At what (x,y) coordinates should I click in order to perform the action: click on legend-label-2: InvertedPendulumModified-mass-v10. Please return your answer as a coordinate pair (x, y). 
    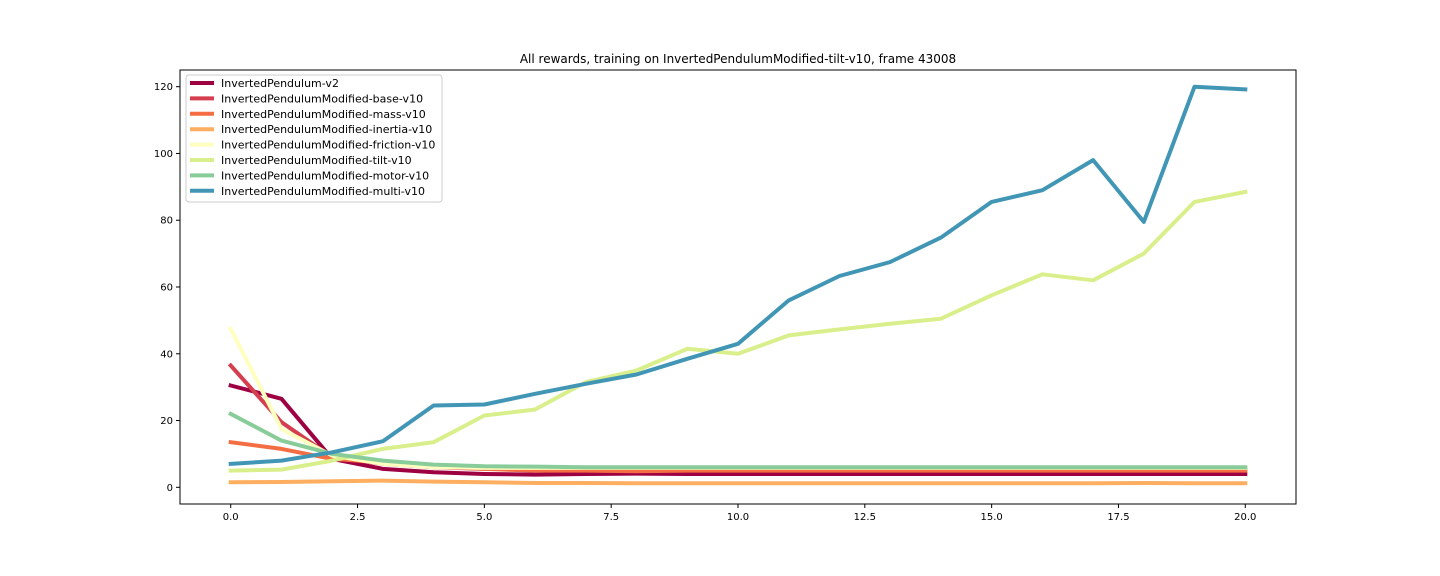
    Looking at the image, I should click on (323, 114).